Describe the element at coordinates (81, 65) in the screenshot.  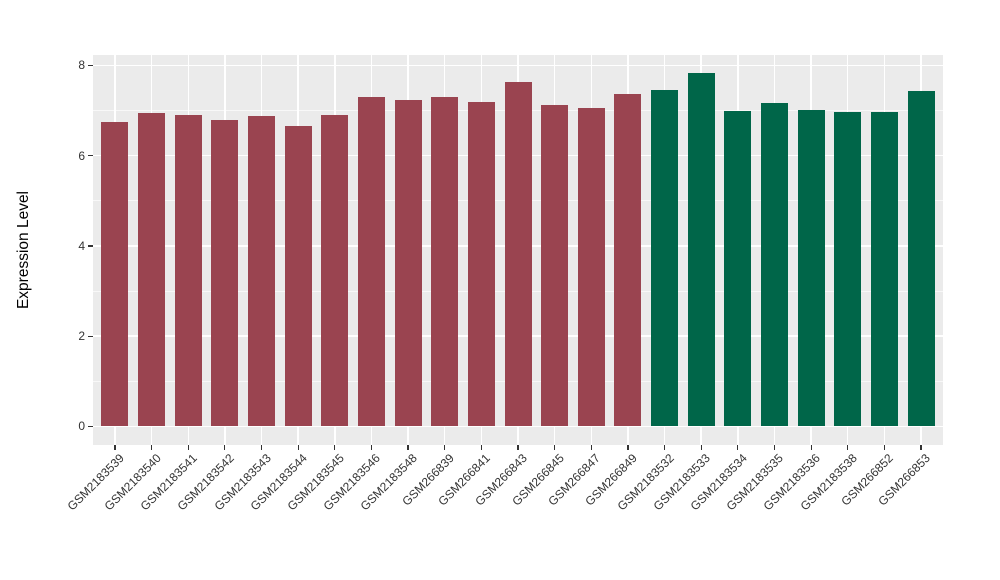
I see `y-tick-label: 8` at that location.